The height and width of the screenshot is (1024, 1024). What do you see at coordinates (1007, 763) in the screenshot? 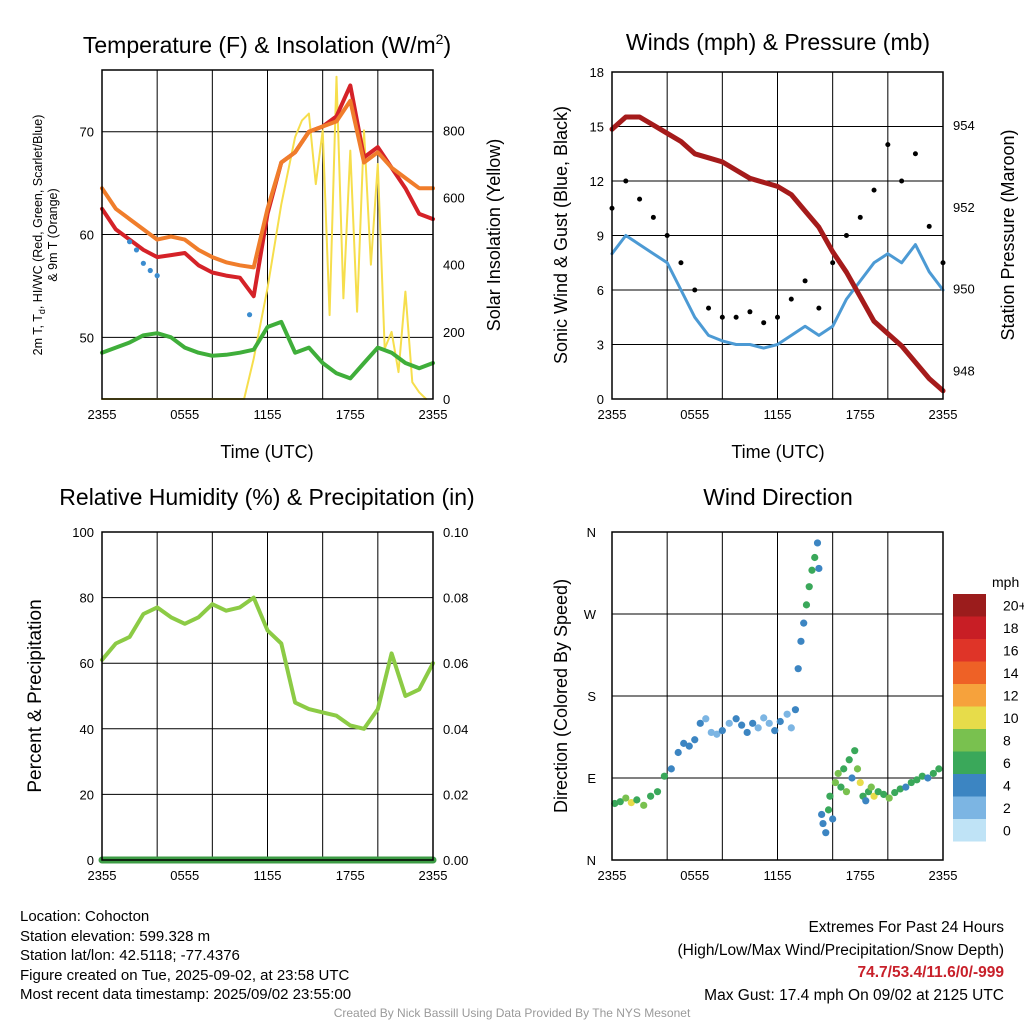
I see `legend-label: 6` at bounding box center [1007, 763].